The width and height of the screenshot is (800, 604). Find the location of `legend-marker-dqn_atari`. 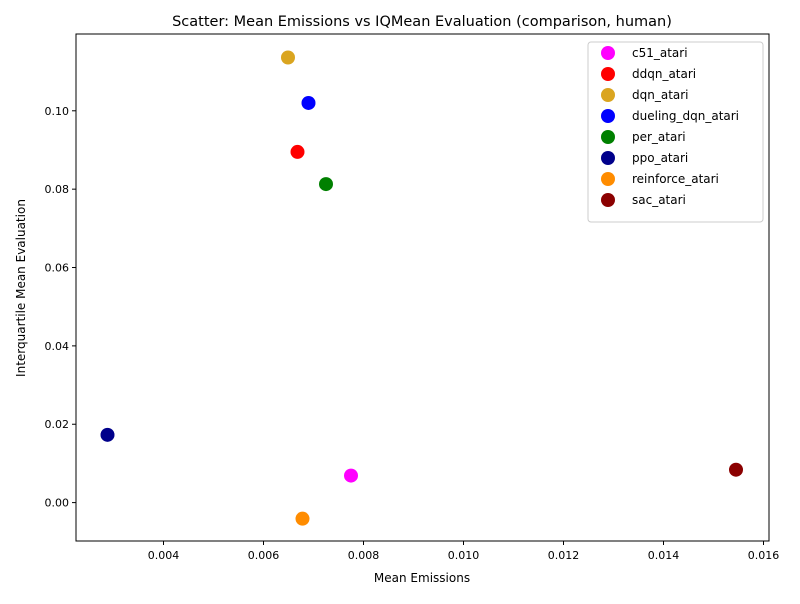

legend-marker-dqn_atari is located at coordinates (608, 95).